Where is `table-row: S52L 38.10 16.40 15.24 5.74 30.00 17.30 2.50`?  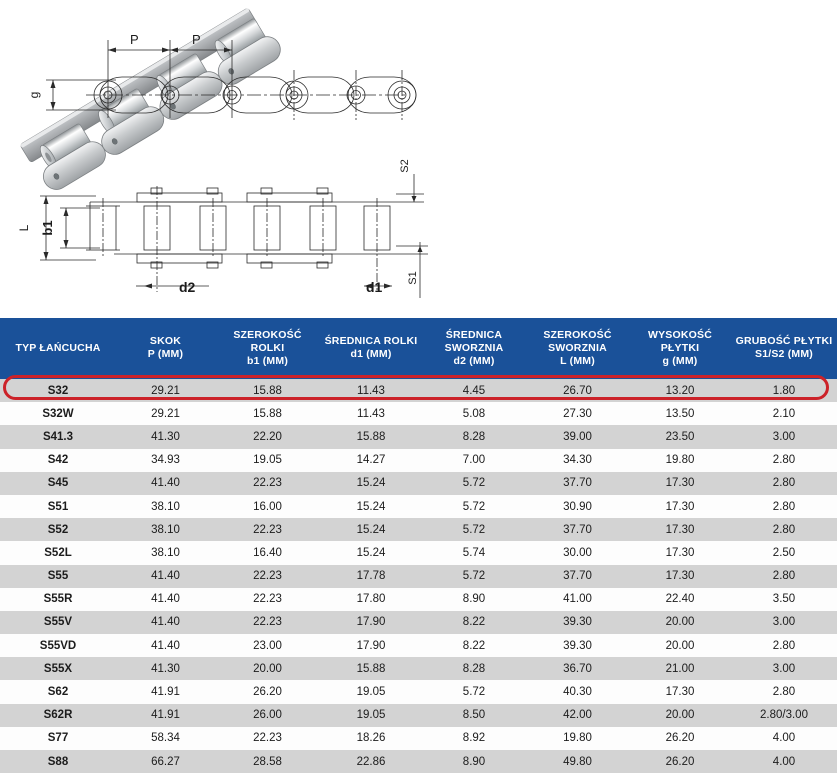
table-row: S52L 38.10 16.40 15.24 5.74 30.00 17.30 2.50 is located at coordinates (418, 553).